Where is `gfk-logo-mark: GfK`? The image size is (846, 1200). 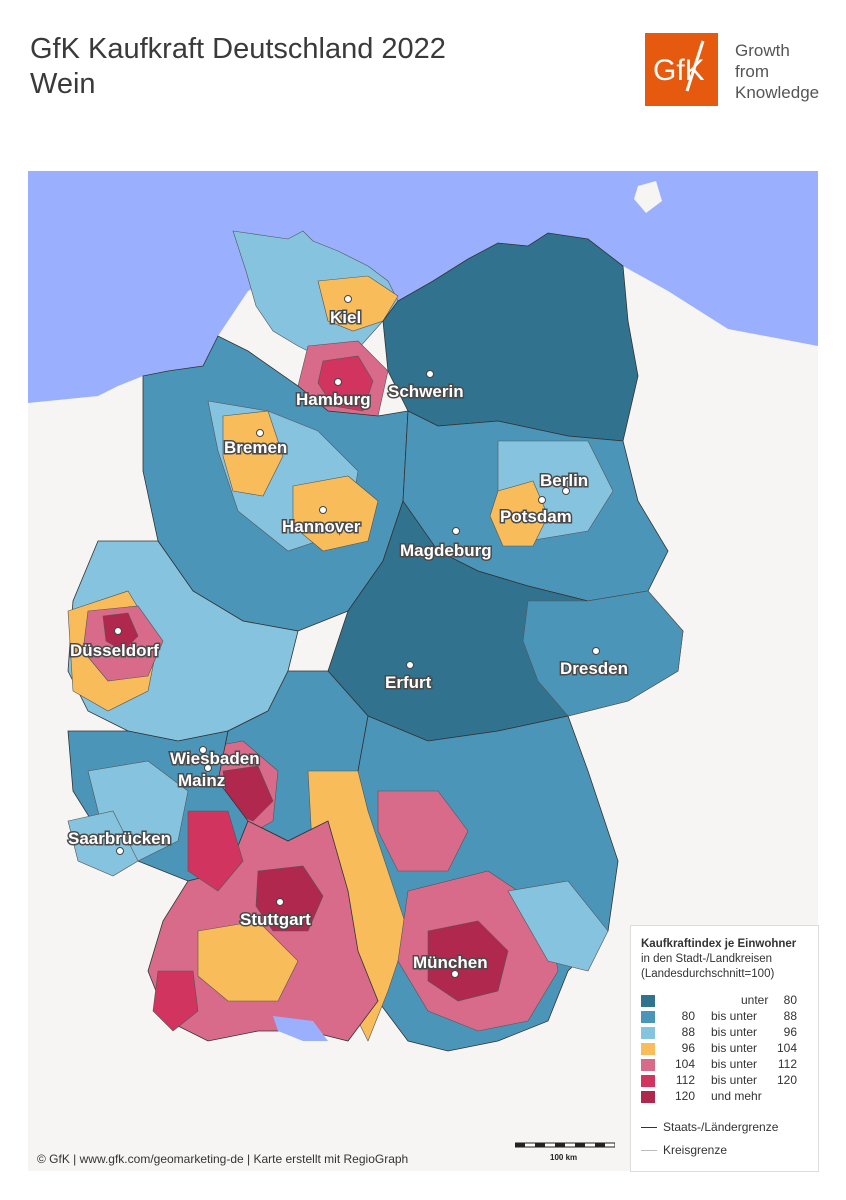 gfk-logo-mark: GfK is located at coordinates (679, 66).